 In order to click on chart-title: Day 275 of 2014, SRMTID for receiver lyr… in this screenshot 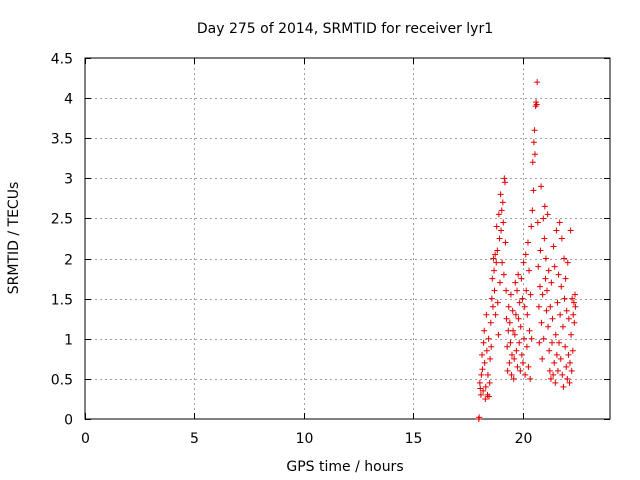, I will do `click(345, 29)`.